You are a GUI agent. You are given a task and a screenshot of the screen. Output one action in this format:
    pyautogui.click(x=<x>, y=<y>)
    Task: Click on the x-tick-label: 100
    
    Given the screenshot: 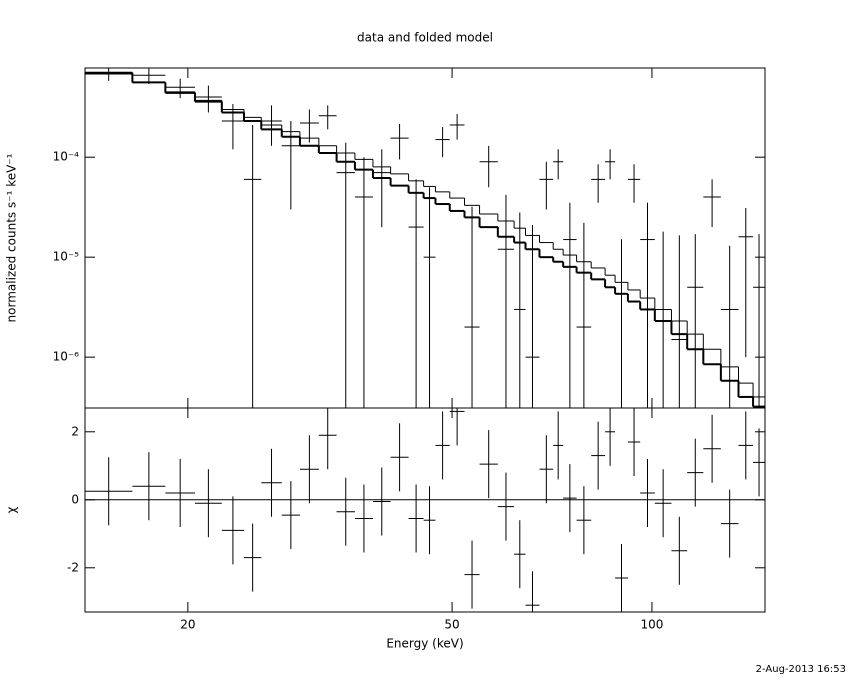 What is the action you would take?
    pyautogui.click(x=651, y=625)
    